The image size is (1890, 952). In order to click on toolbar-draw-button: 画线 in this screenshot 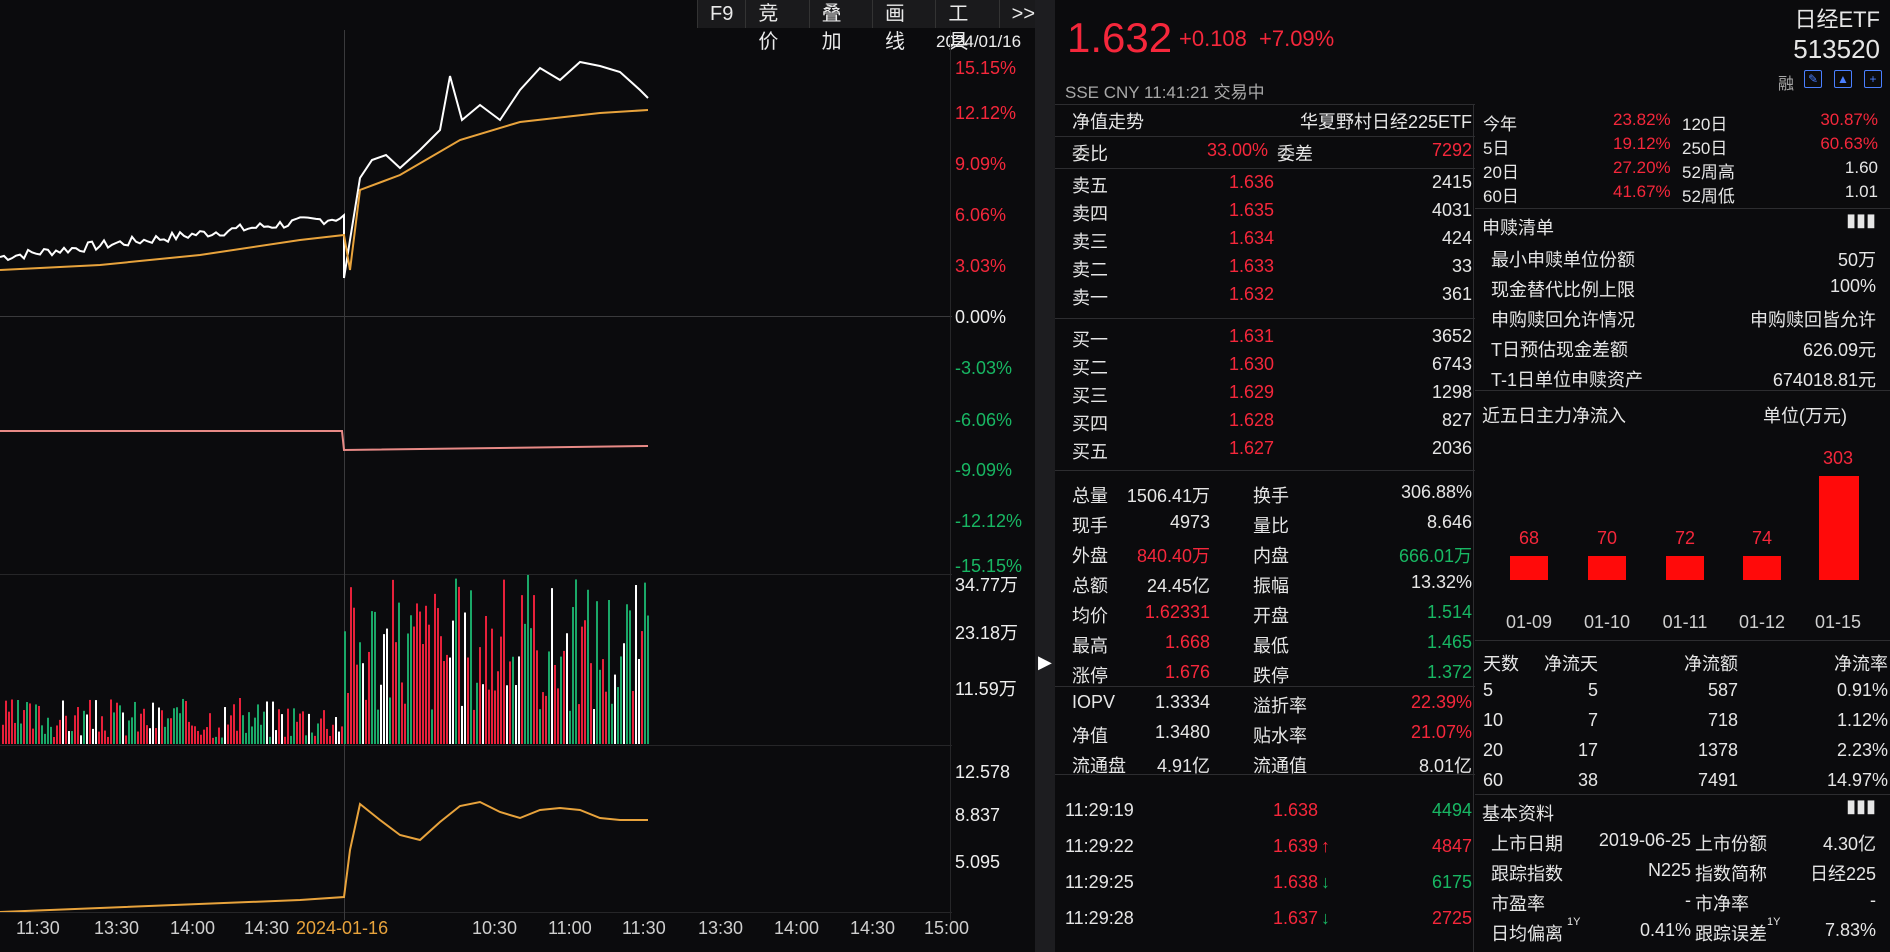, I will do `click(903, 26)`.